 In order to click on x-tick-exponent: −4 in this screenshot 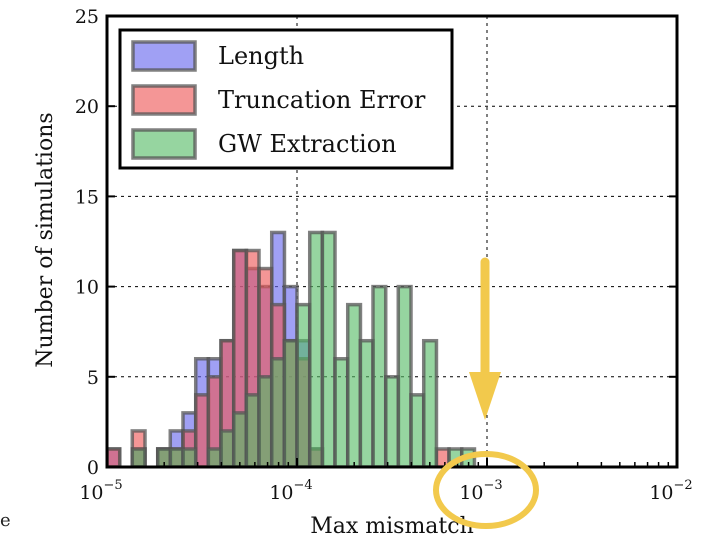, I will do `click(303, 485)`.